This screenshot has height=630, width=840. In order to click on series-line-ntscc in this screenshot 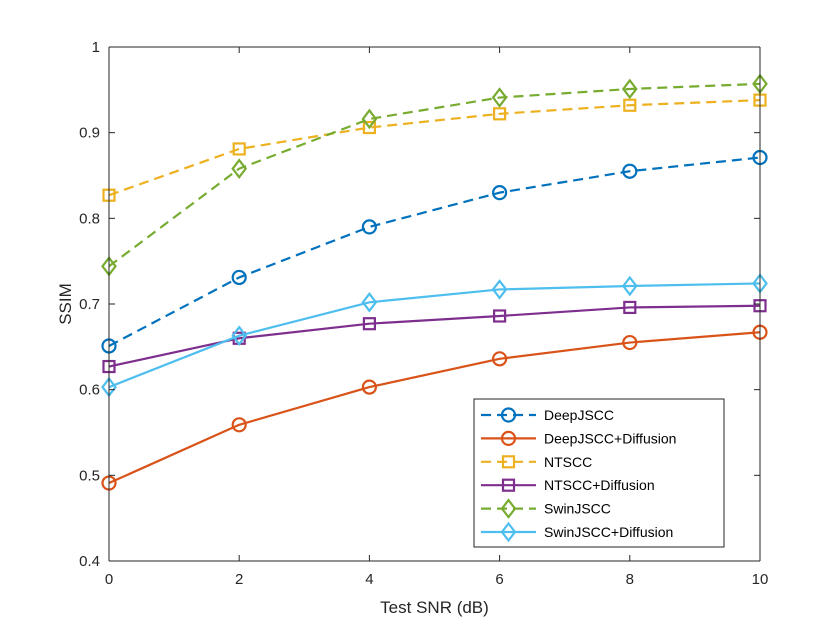, I will do `click(434, 148)`.